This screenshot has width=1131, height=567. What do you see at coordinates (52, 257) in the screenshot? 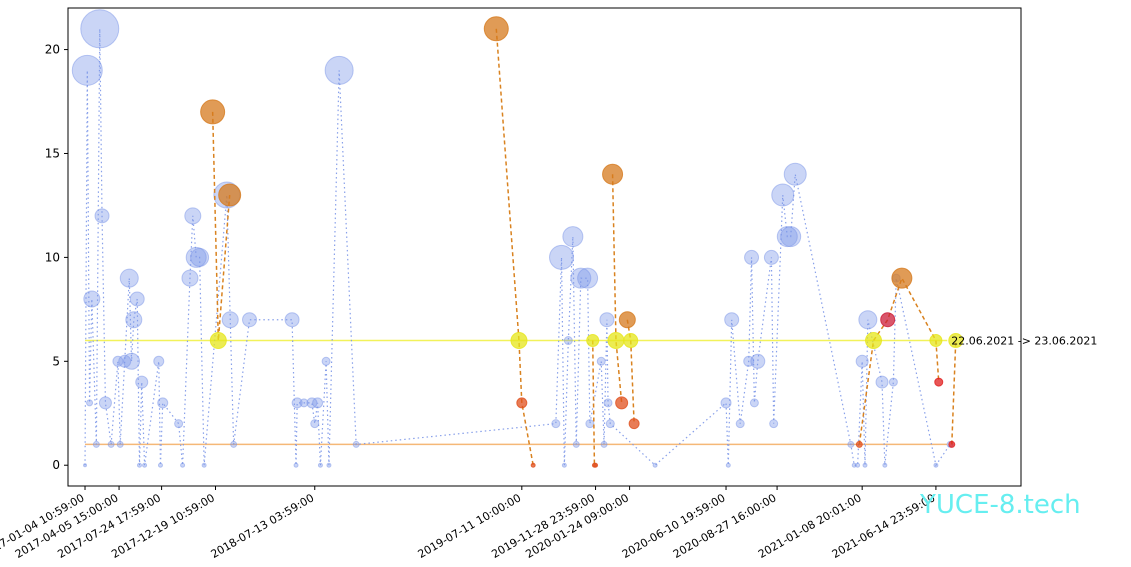
I see `y-tick-label: 10` at bounding box center [52, 257].